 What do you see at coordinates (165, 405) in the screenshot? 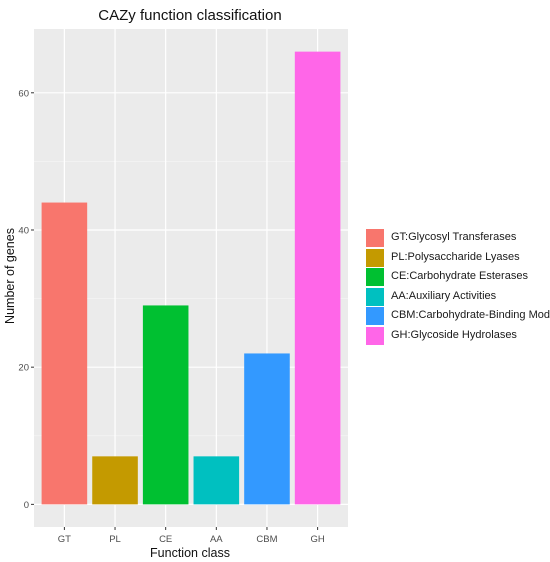
I see `bar-ce` at bounding box center [165, 405].